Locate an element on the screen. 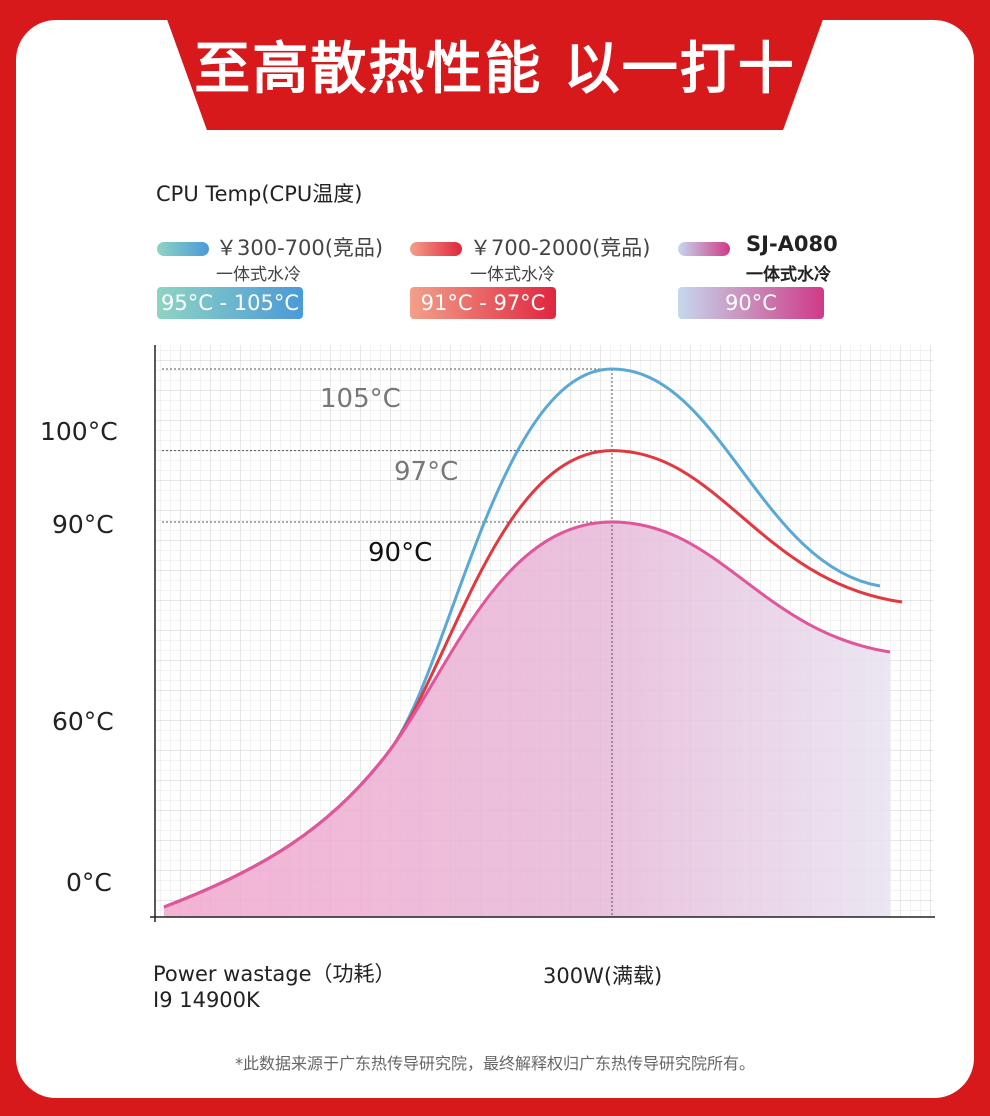 This screenshot has height=1116, width=990. y-tick-0: 0°C is located at coordinates (89, 882).